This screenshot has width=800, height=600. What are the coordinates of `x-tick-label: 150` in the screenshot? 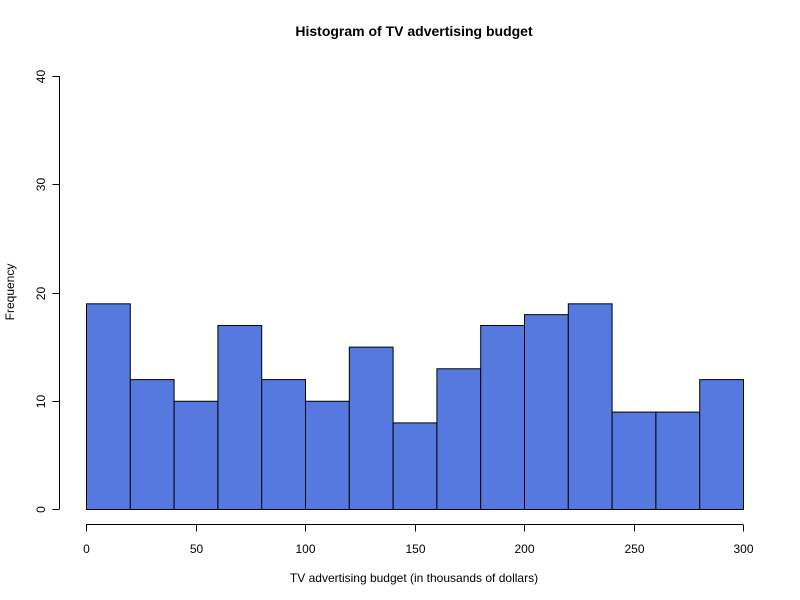 It's located at (415, 549).